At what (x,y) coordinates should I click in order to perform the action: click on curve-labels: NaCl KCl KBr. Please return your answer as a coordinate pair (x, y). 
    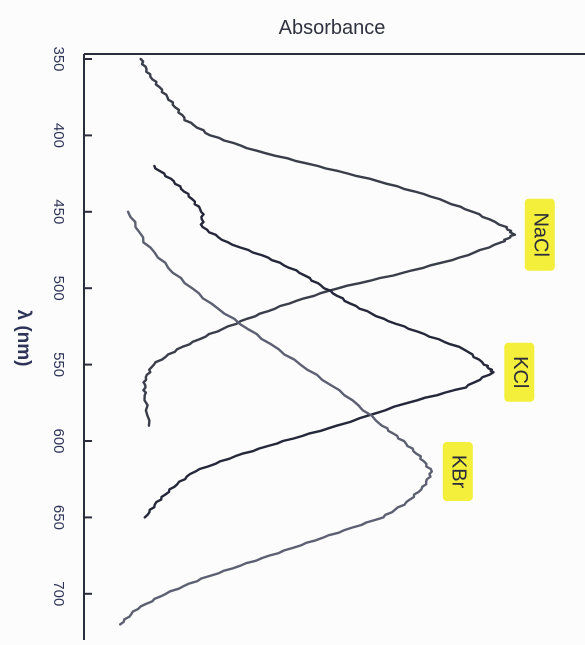
    Looking at the image, I should click on (498, 350).